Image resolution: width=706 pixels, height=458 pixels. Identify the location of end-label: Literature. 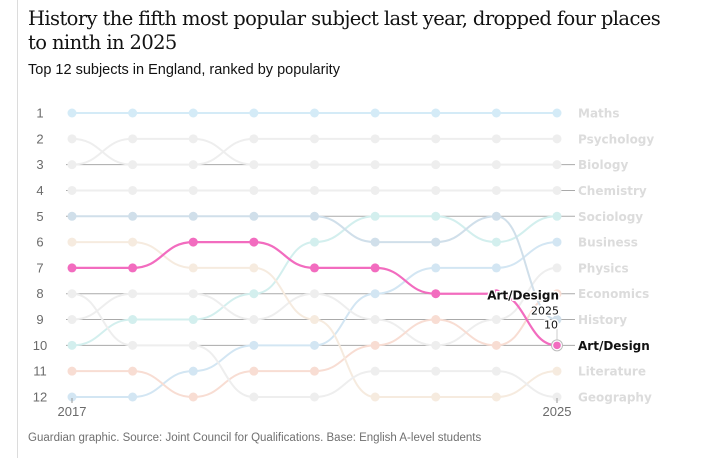
(612, 372).